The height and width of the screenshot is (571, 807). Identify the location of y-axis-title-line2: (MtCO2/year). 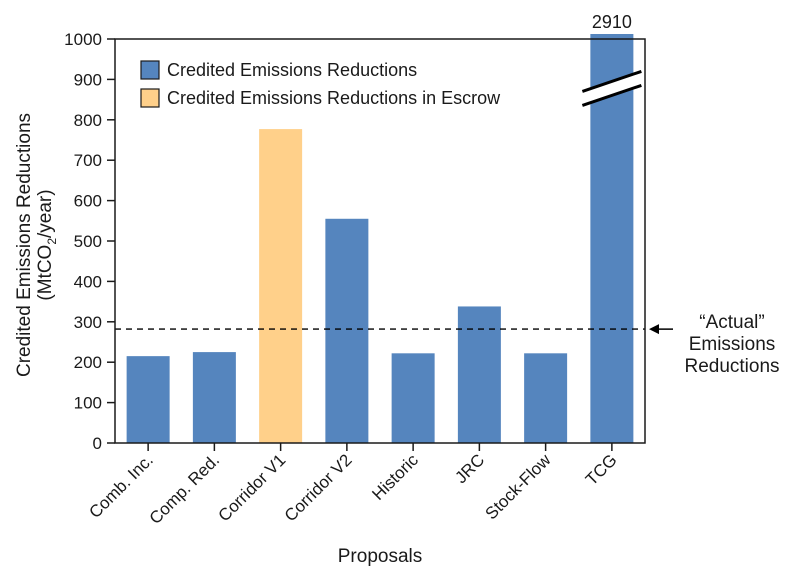
(47, 244).